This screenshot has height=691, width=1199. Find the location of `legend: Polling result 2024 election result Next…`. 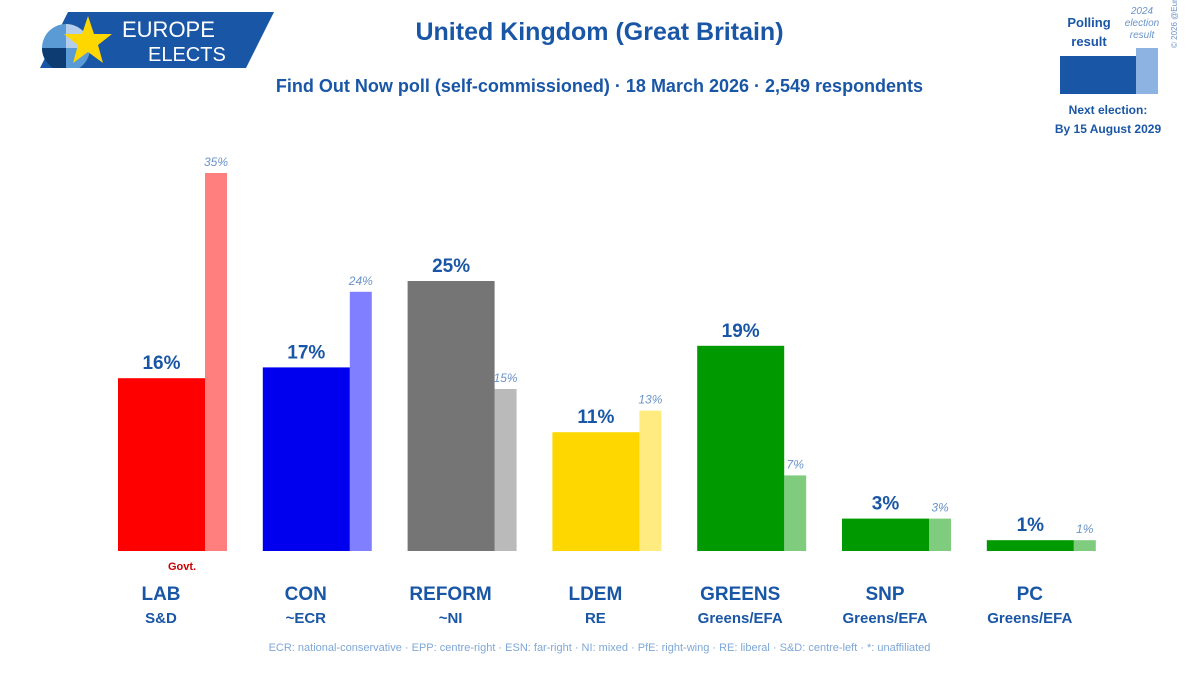

legend: Polling result 2024 election result Next… is located at coordinates (1120, 72).